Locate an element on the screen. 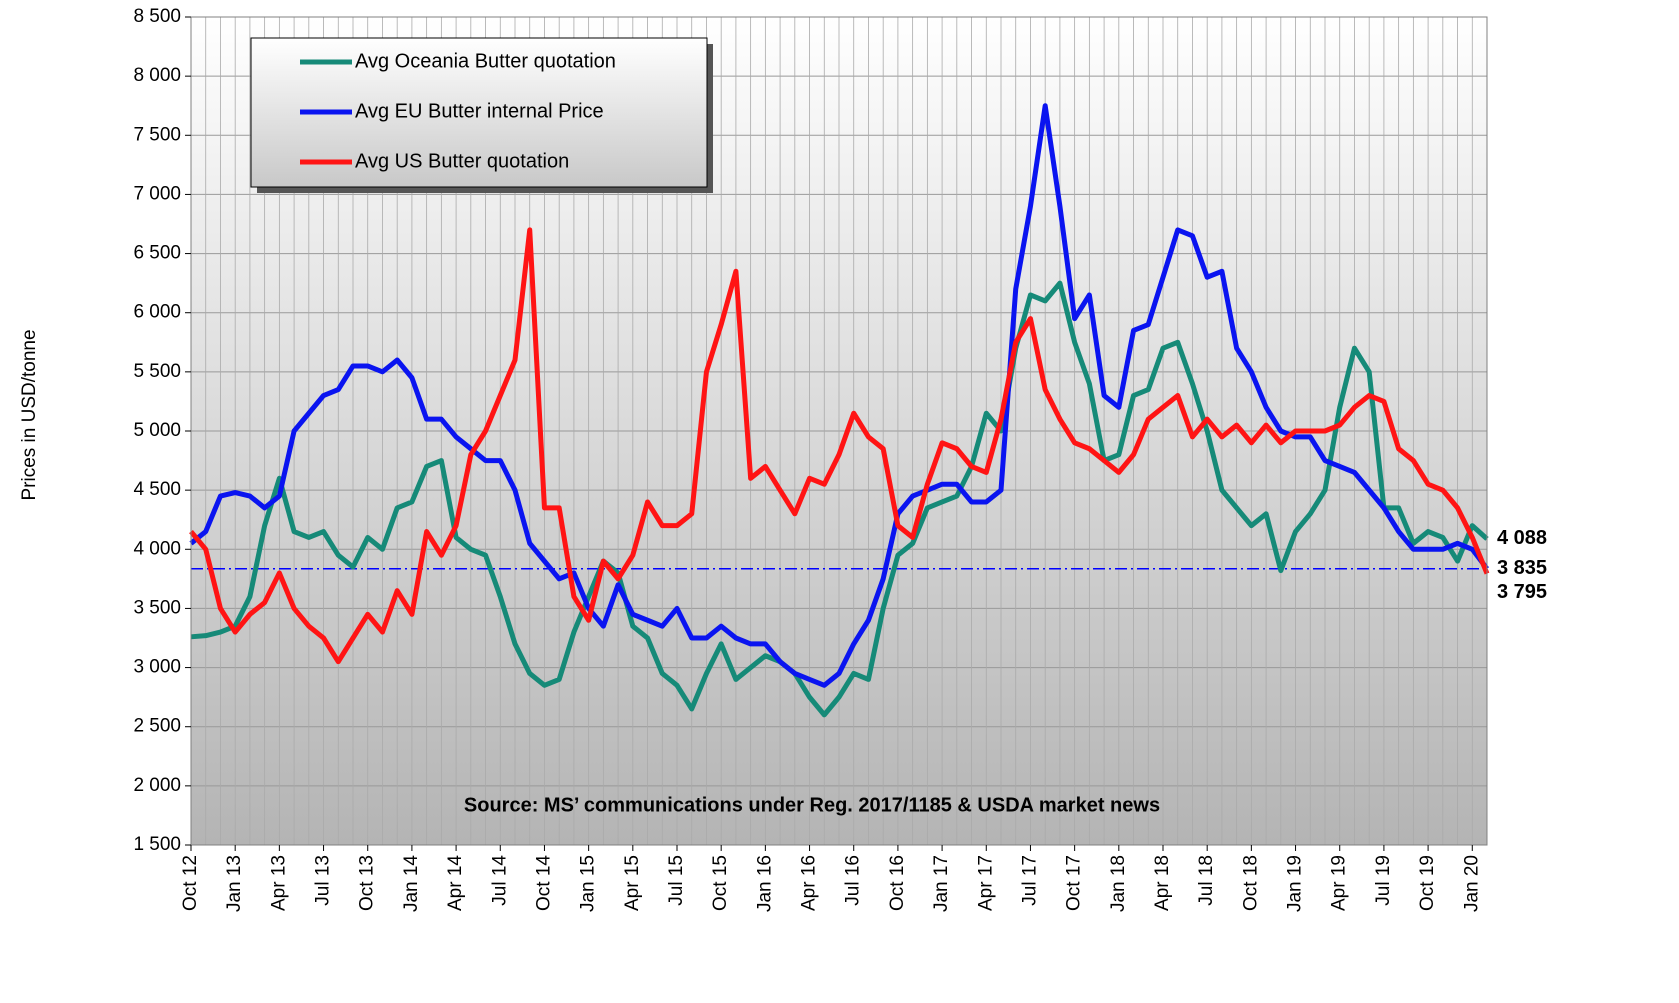 The image size is (1679, 1003). x-tick-label: Oct 12 is located at coordinates (190, 883).